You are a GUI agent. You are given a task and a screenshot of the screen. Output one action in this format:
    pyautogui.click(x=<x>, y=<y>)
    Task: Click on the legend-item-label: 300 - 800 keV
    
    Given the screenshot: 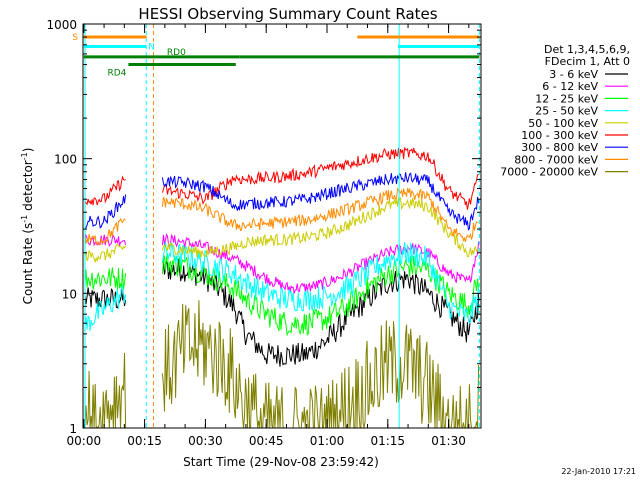 What is the action you would take?
    pyautogui.click(x=559, y=147)
    